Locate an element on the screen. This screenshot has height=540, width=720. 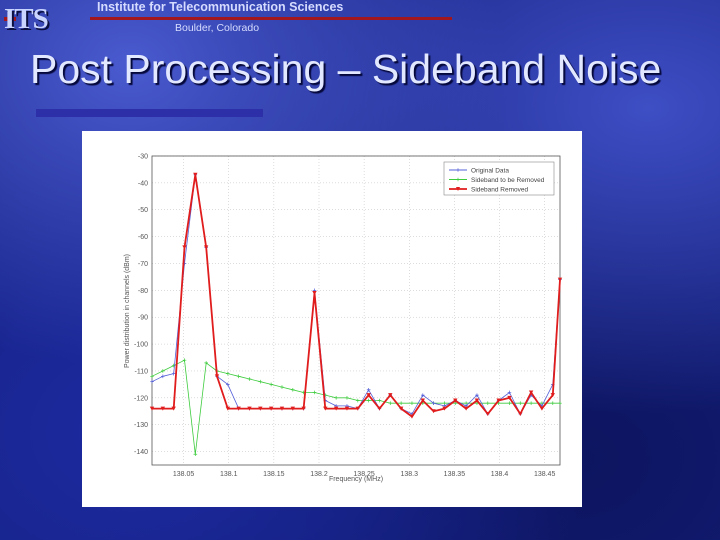
y-tick-label: -60 is located at coordinates (143, 237).